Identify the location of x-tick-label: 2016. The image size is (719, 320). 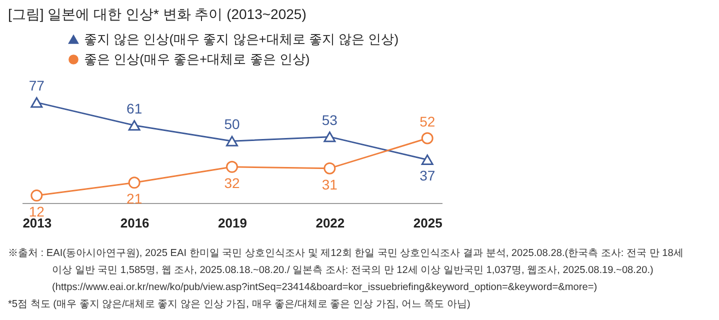
(135, 223).